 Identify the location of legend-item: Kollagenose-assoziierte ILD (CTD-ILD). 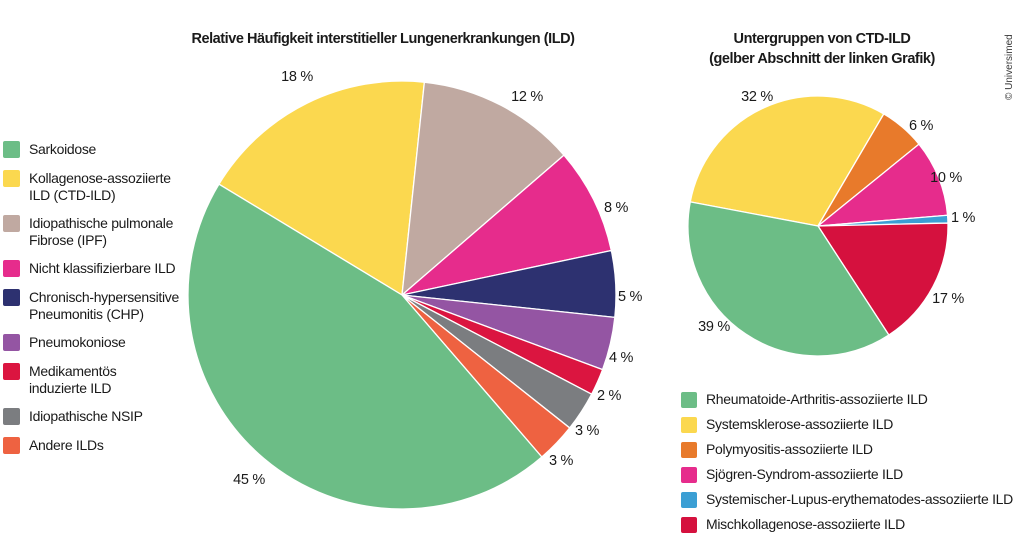
(108, 186).